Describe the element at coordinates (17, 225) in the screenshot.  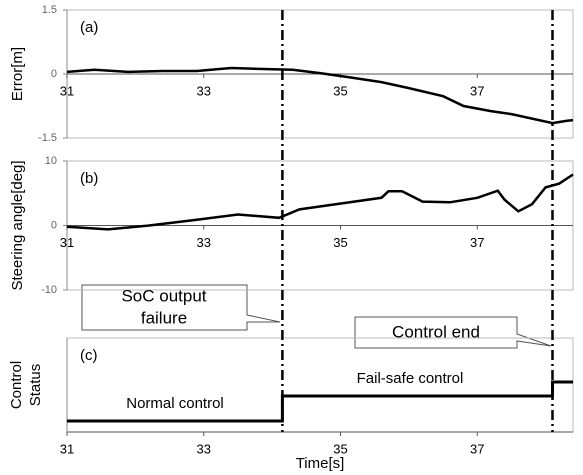
I see `y-axis-title: Steering angle[deg]` at that location.